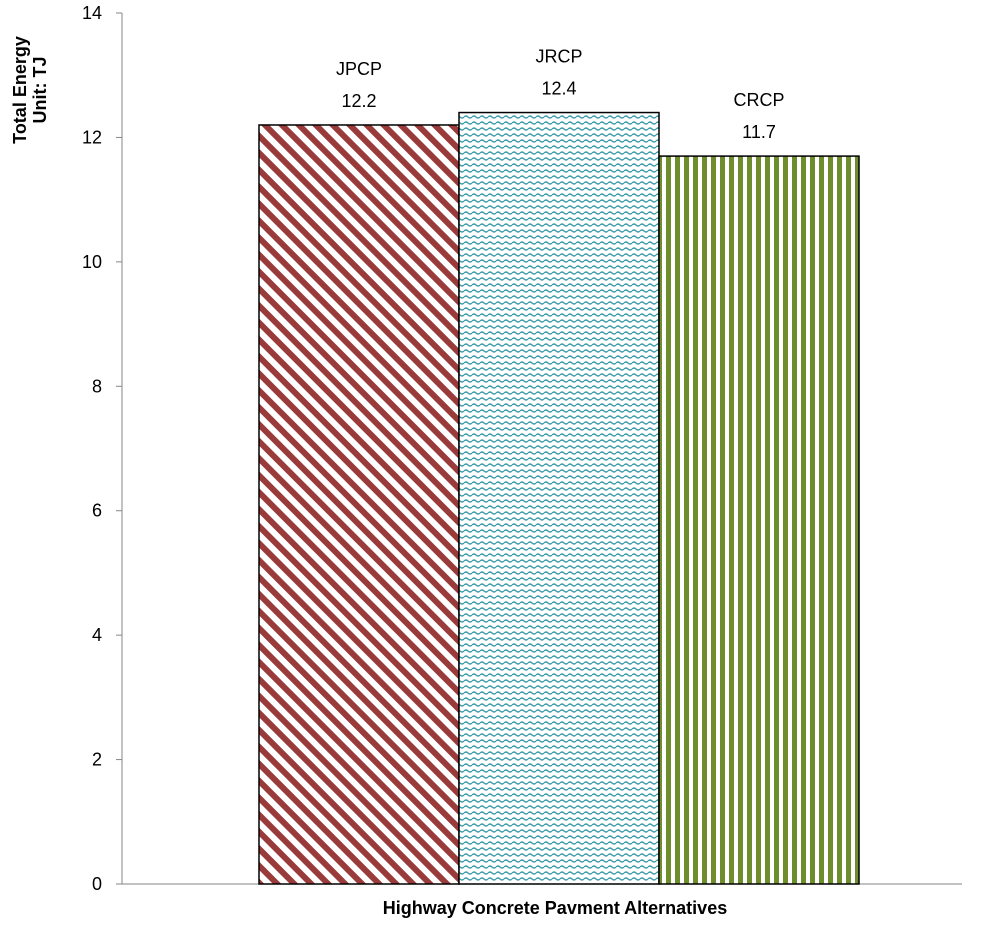  I want to click on bar-value-label: 12.2, so click(358, 101).